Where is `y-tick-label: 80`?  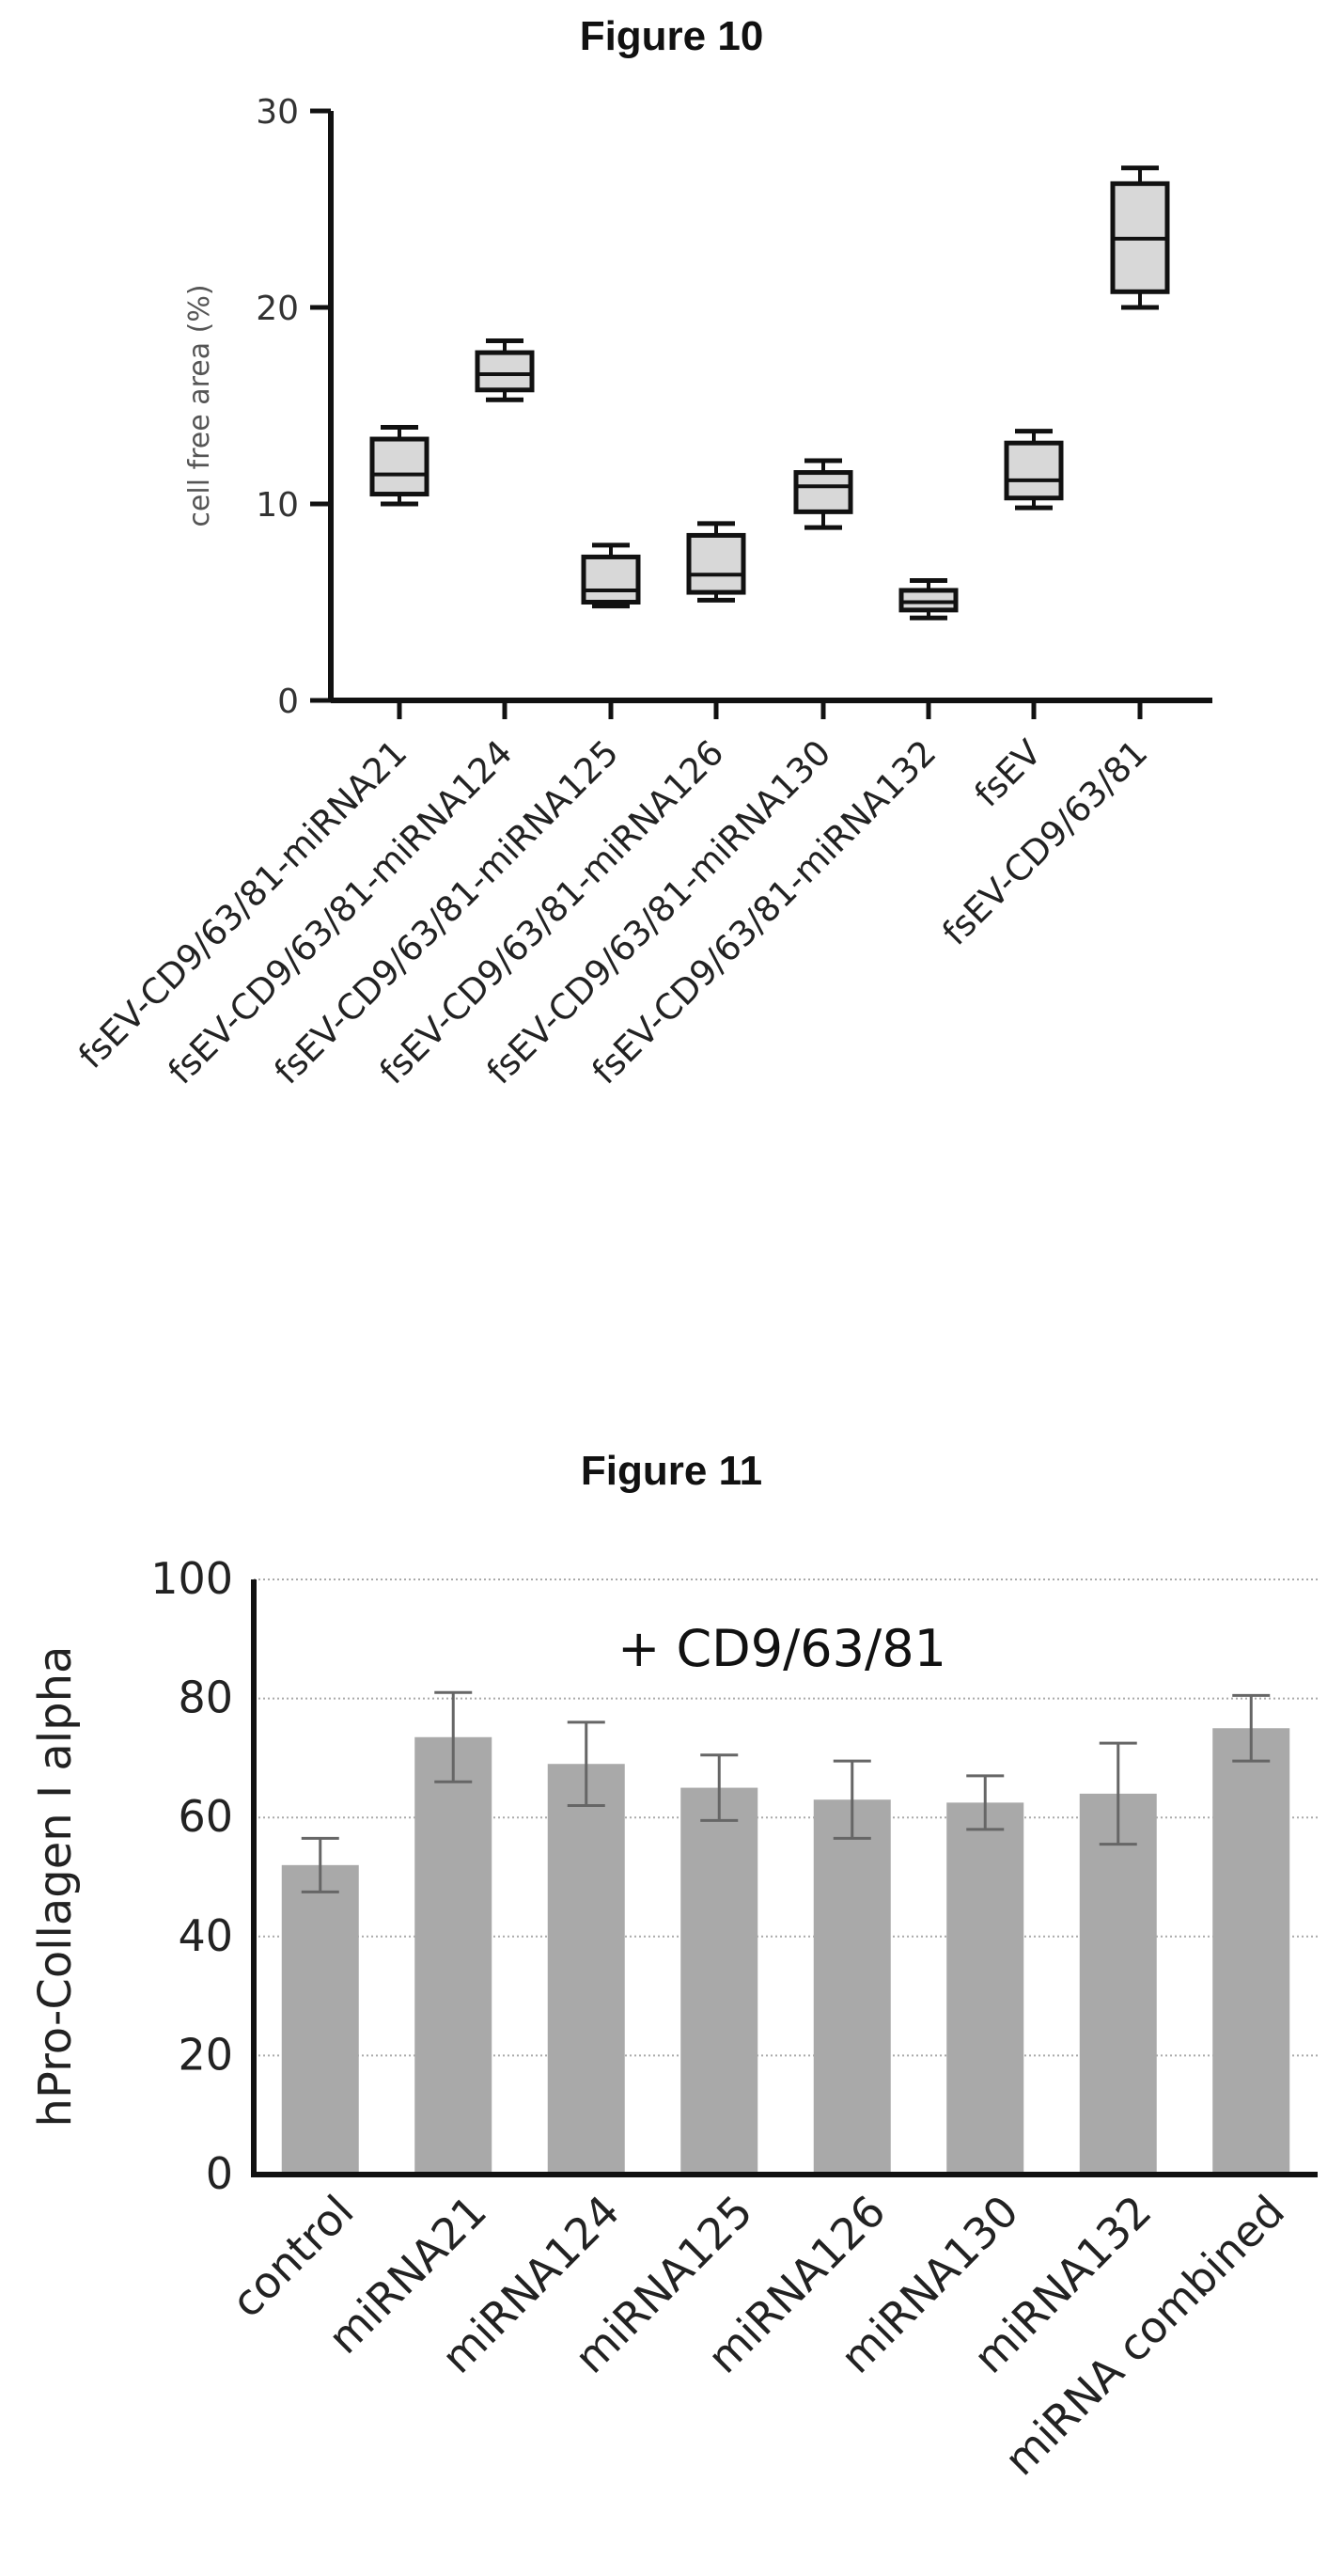
y-tick-label: 80 is located at coordinates (205, 1698).